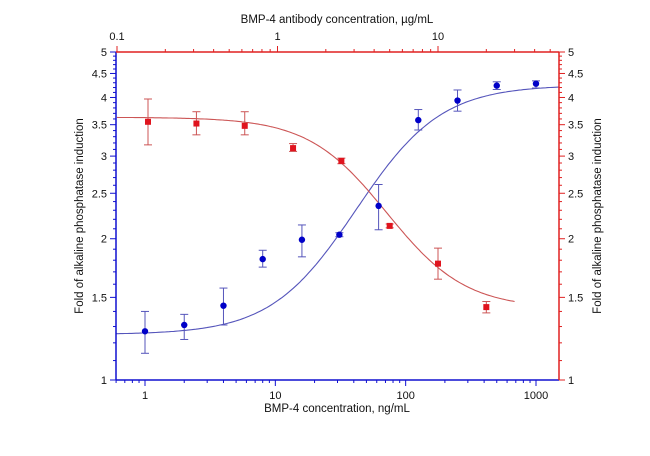 The image size is (650, 456). Describe the element at coordinates (575, 74) in the screenshot. I see `y2-tick-label: 4.5` at that location.